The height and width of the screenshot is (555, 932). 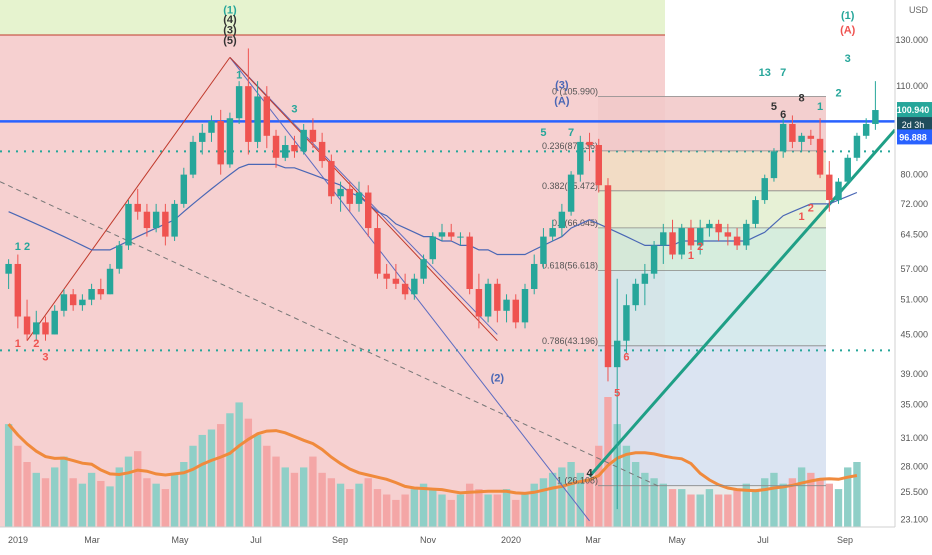 I want to click on price-tick-label: 35.000, so click(x=914, y=404).